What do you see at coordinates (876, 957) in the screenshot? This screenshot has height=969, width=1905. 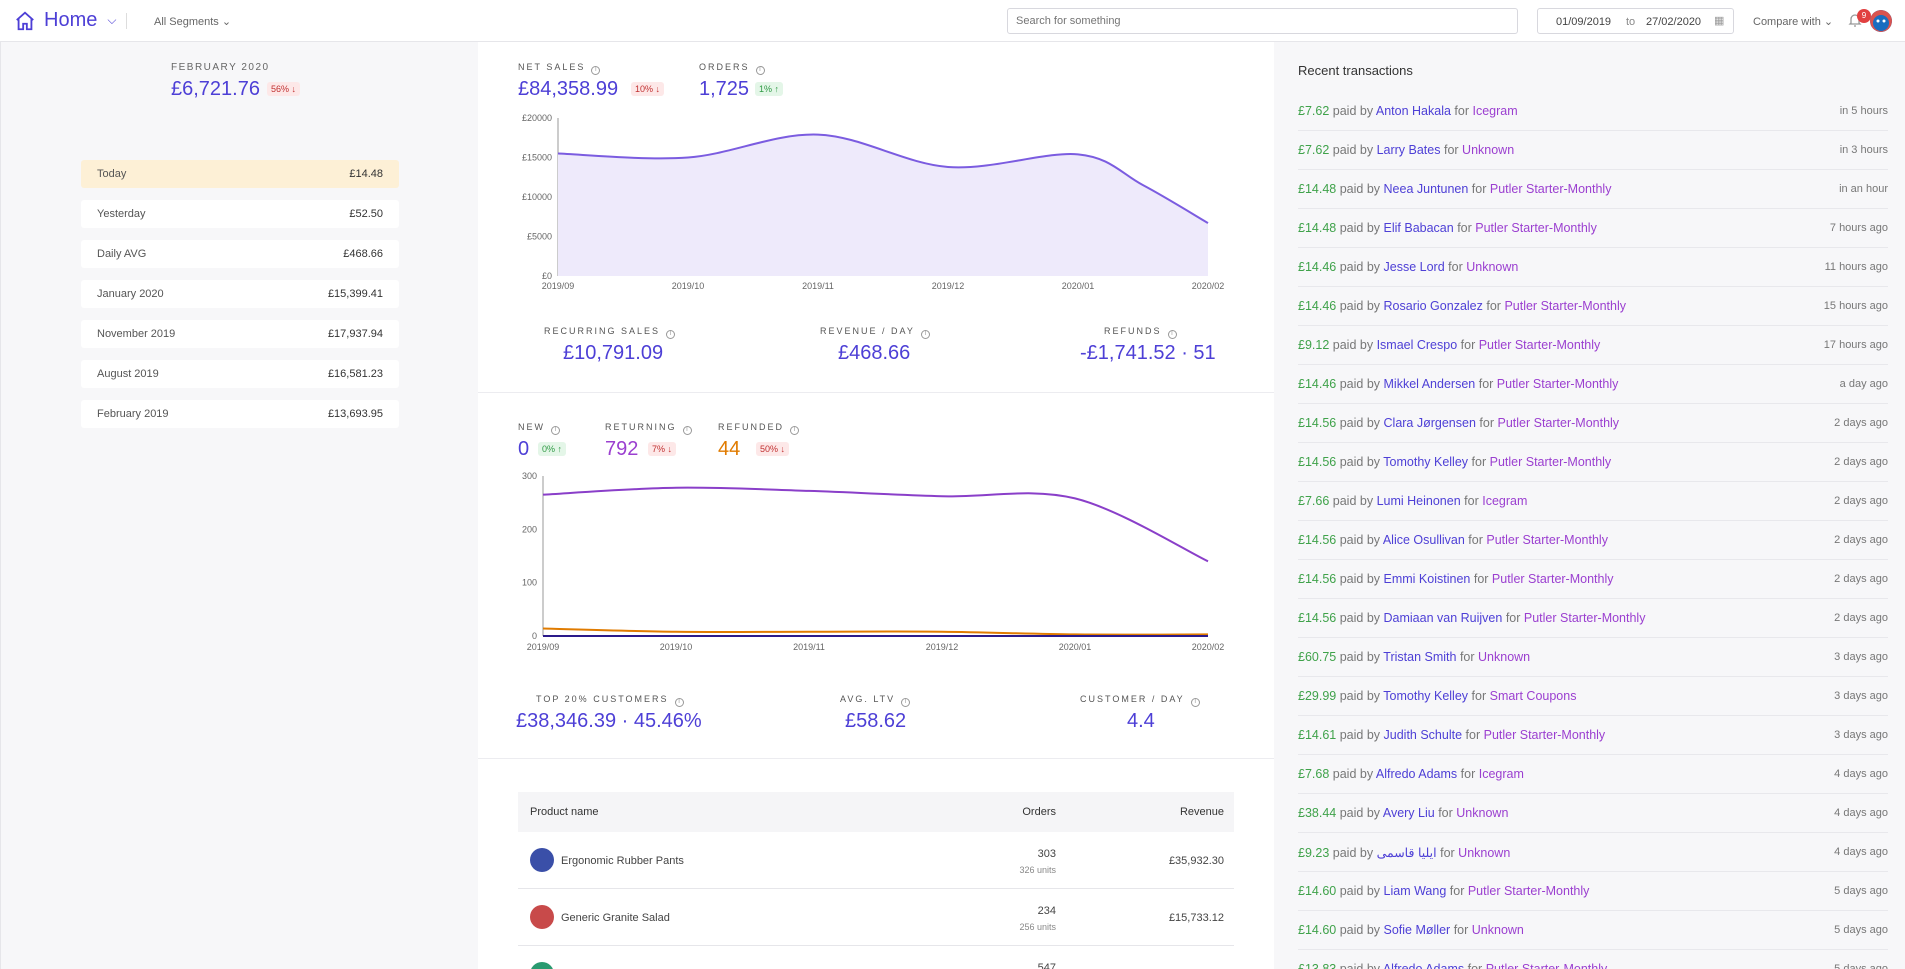 I see `table-row: 547` at bounding box center [876, 957].